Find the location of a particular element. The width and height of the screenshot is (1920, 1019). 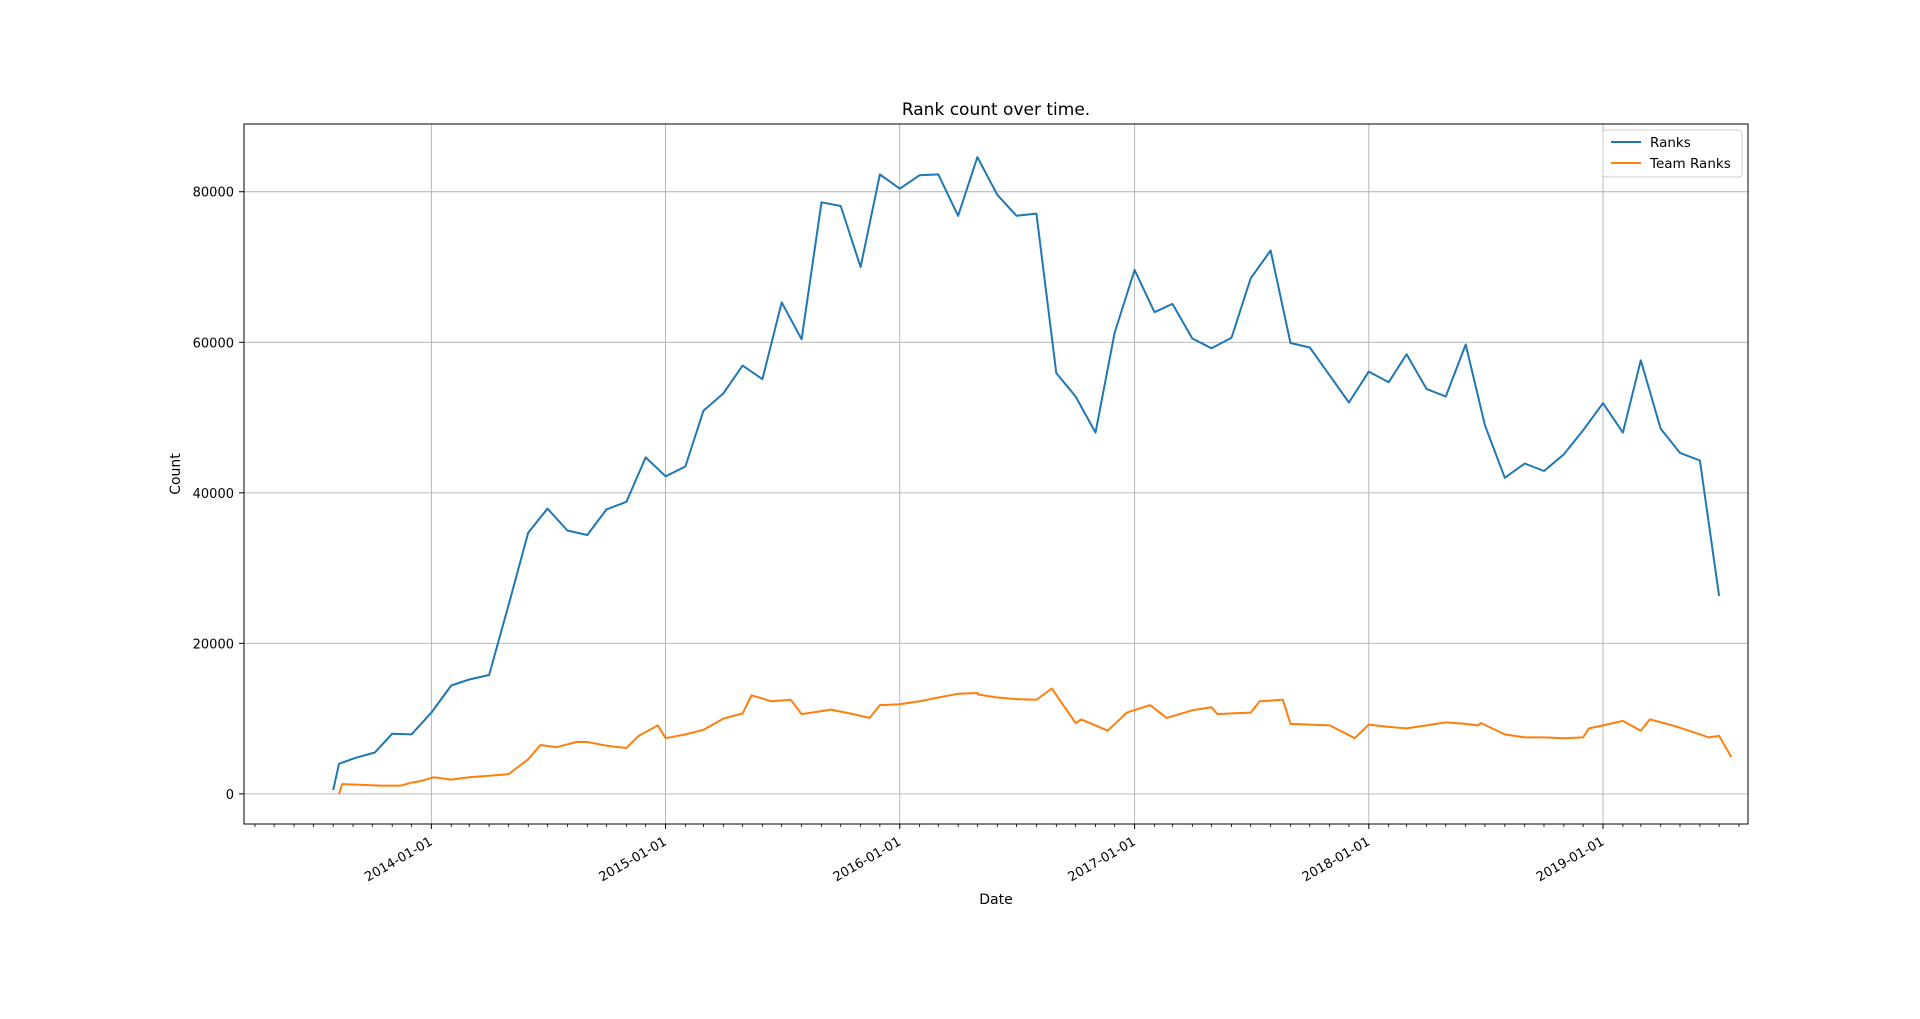

y-tick-label: 0 is located at coordinates (230, 795).